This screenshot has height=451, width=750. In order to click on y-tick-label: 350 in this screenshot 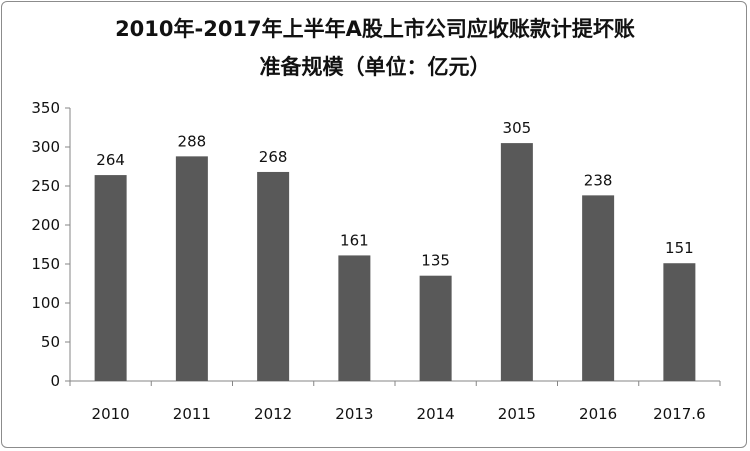, I will do `click(45, 108)`.